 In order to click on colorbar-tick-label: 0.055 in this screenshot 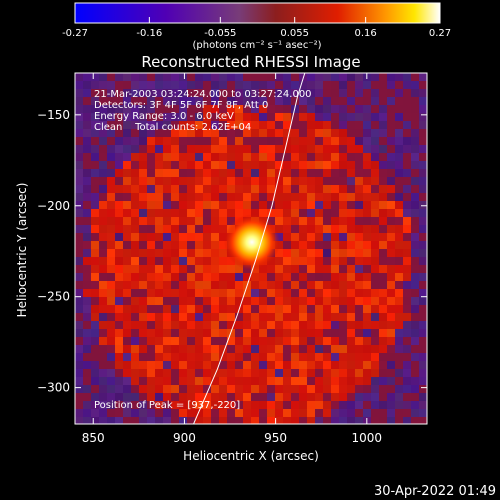, I will do `click(294, 33)`.